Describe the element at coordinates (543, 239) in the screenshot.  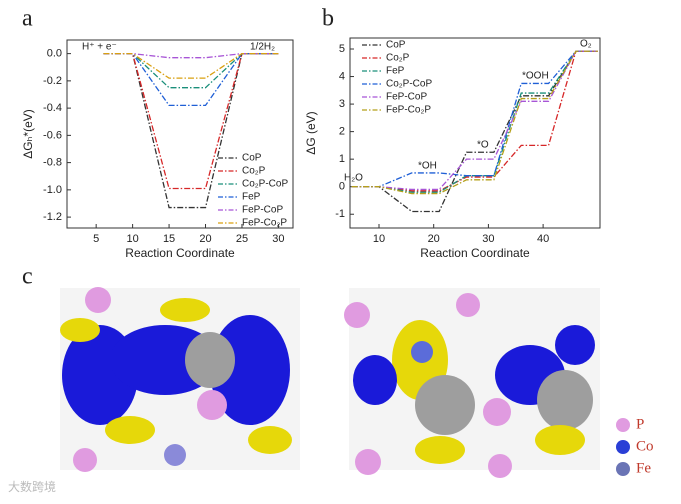
I see `x-tick-label: 40` at that location.